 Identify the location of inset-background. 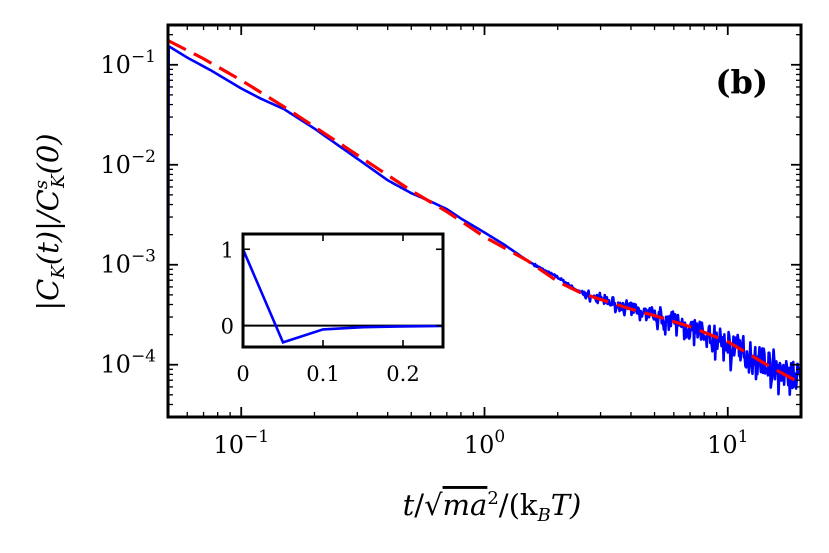
(343, 290).